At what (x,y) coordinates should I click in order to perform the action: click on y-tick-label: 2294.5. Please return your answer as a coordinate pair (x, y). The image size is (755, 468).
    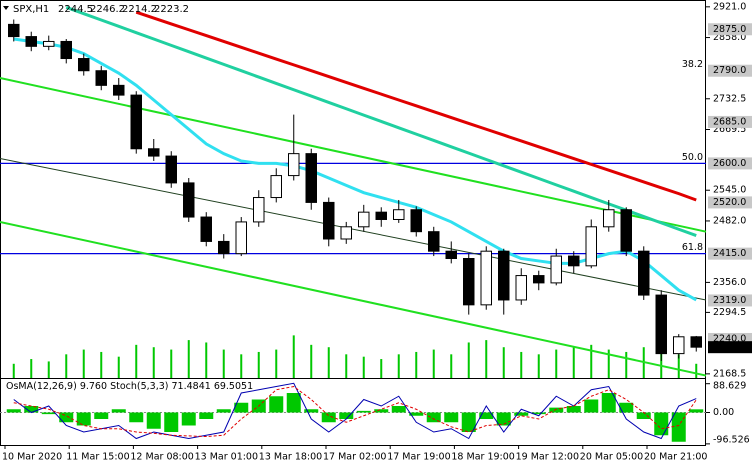
    Looking at the image, I should click on (729, 312).